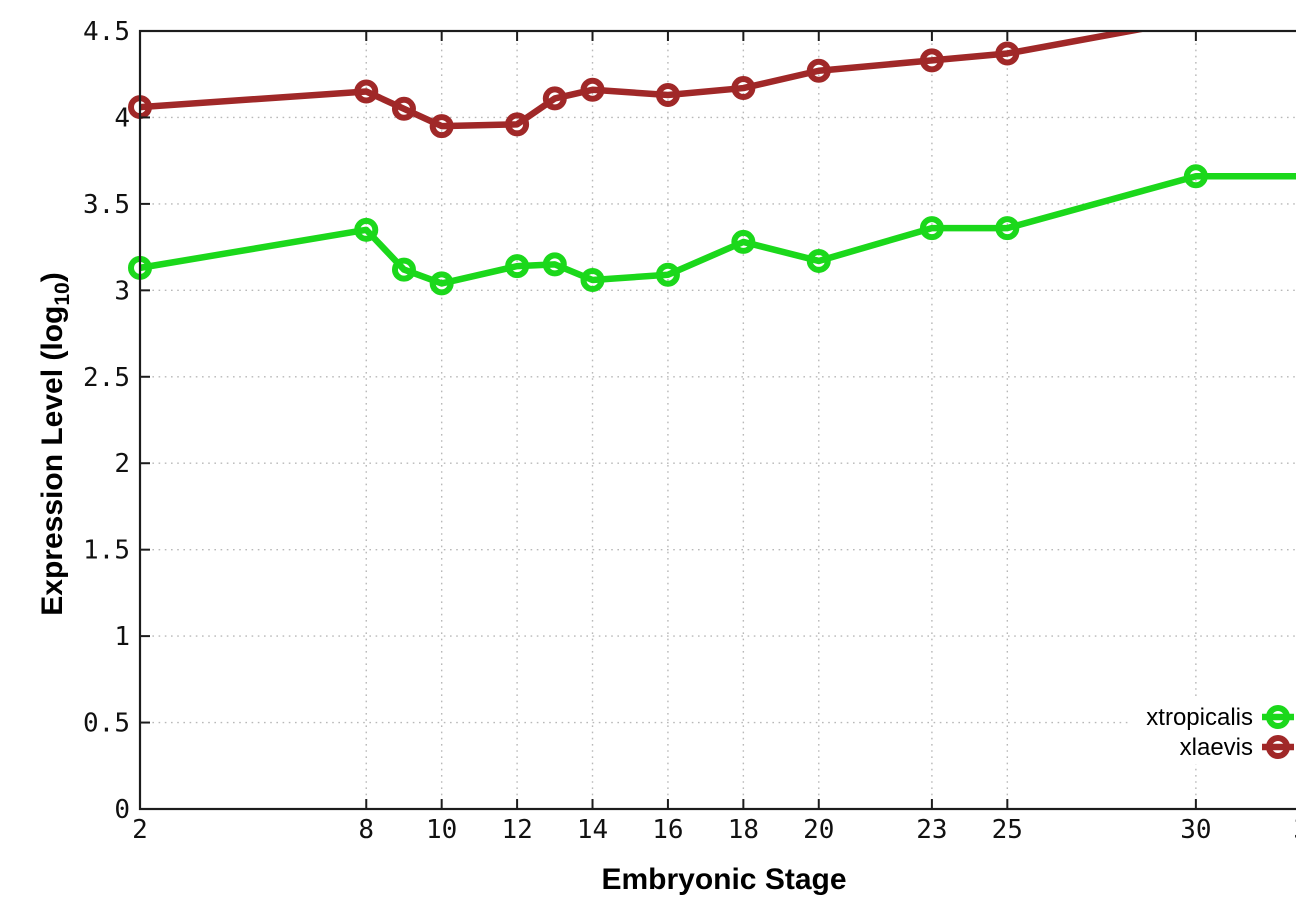 The height and width of the screenshot is (907, 1296). Describe the element at coordinates (718, 229) in the screenshot. I see `series-line-xtropicalis` at that location.